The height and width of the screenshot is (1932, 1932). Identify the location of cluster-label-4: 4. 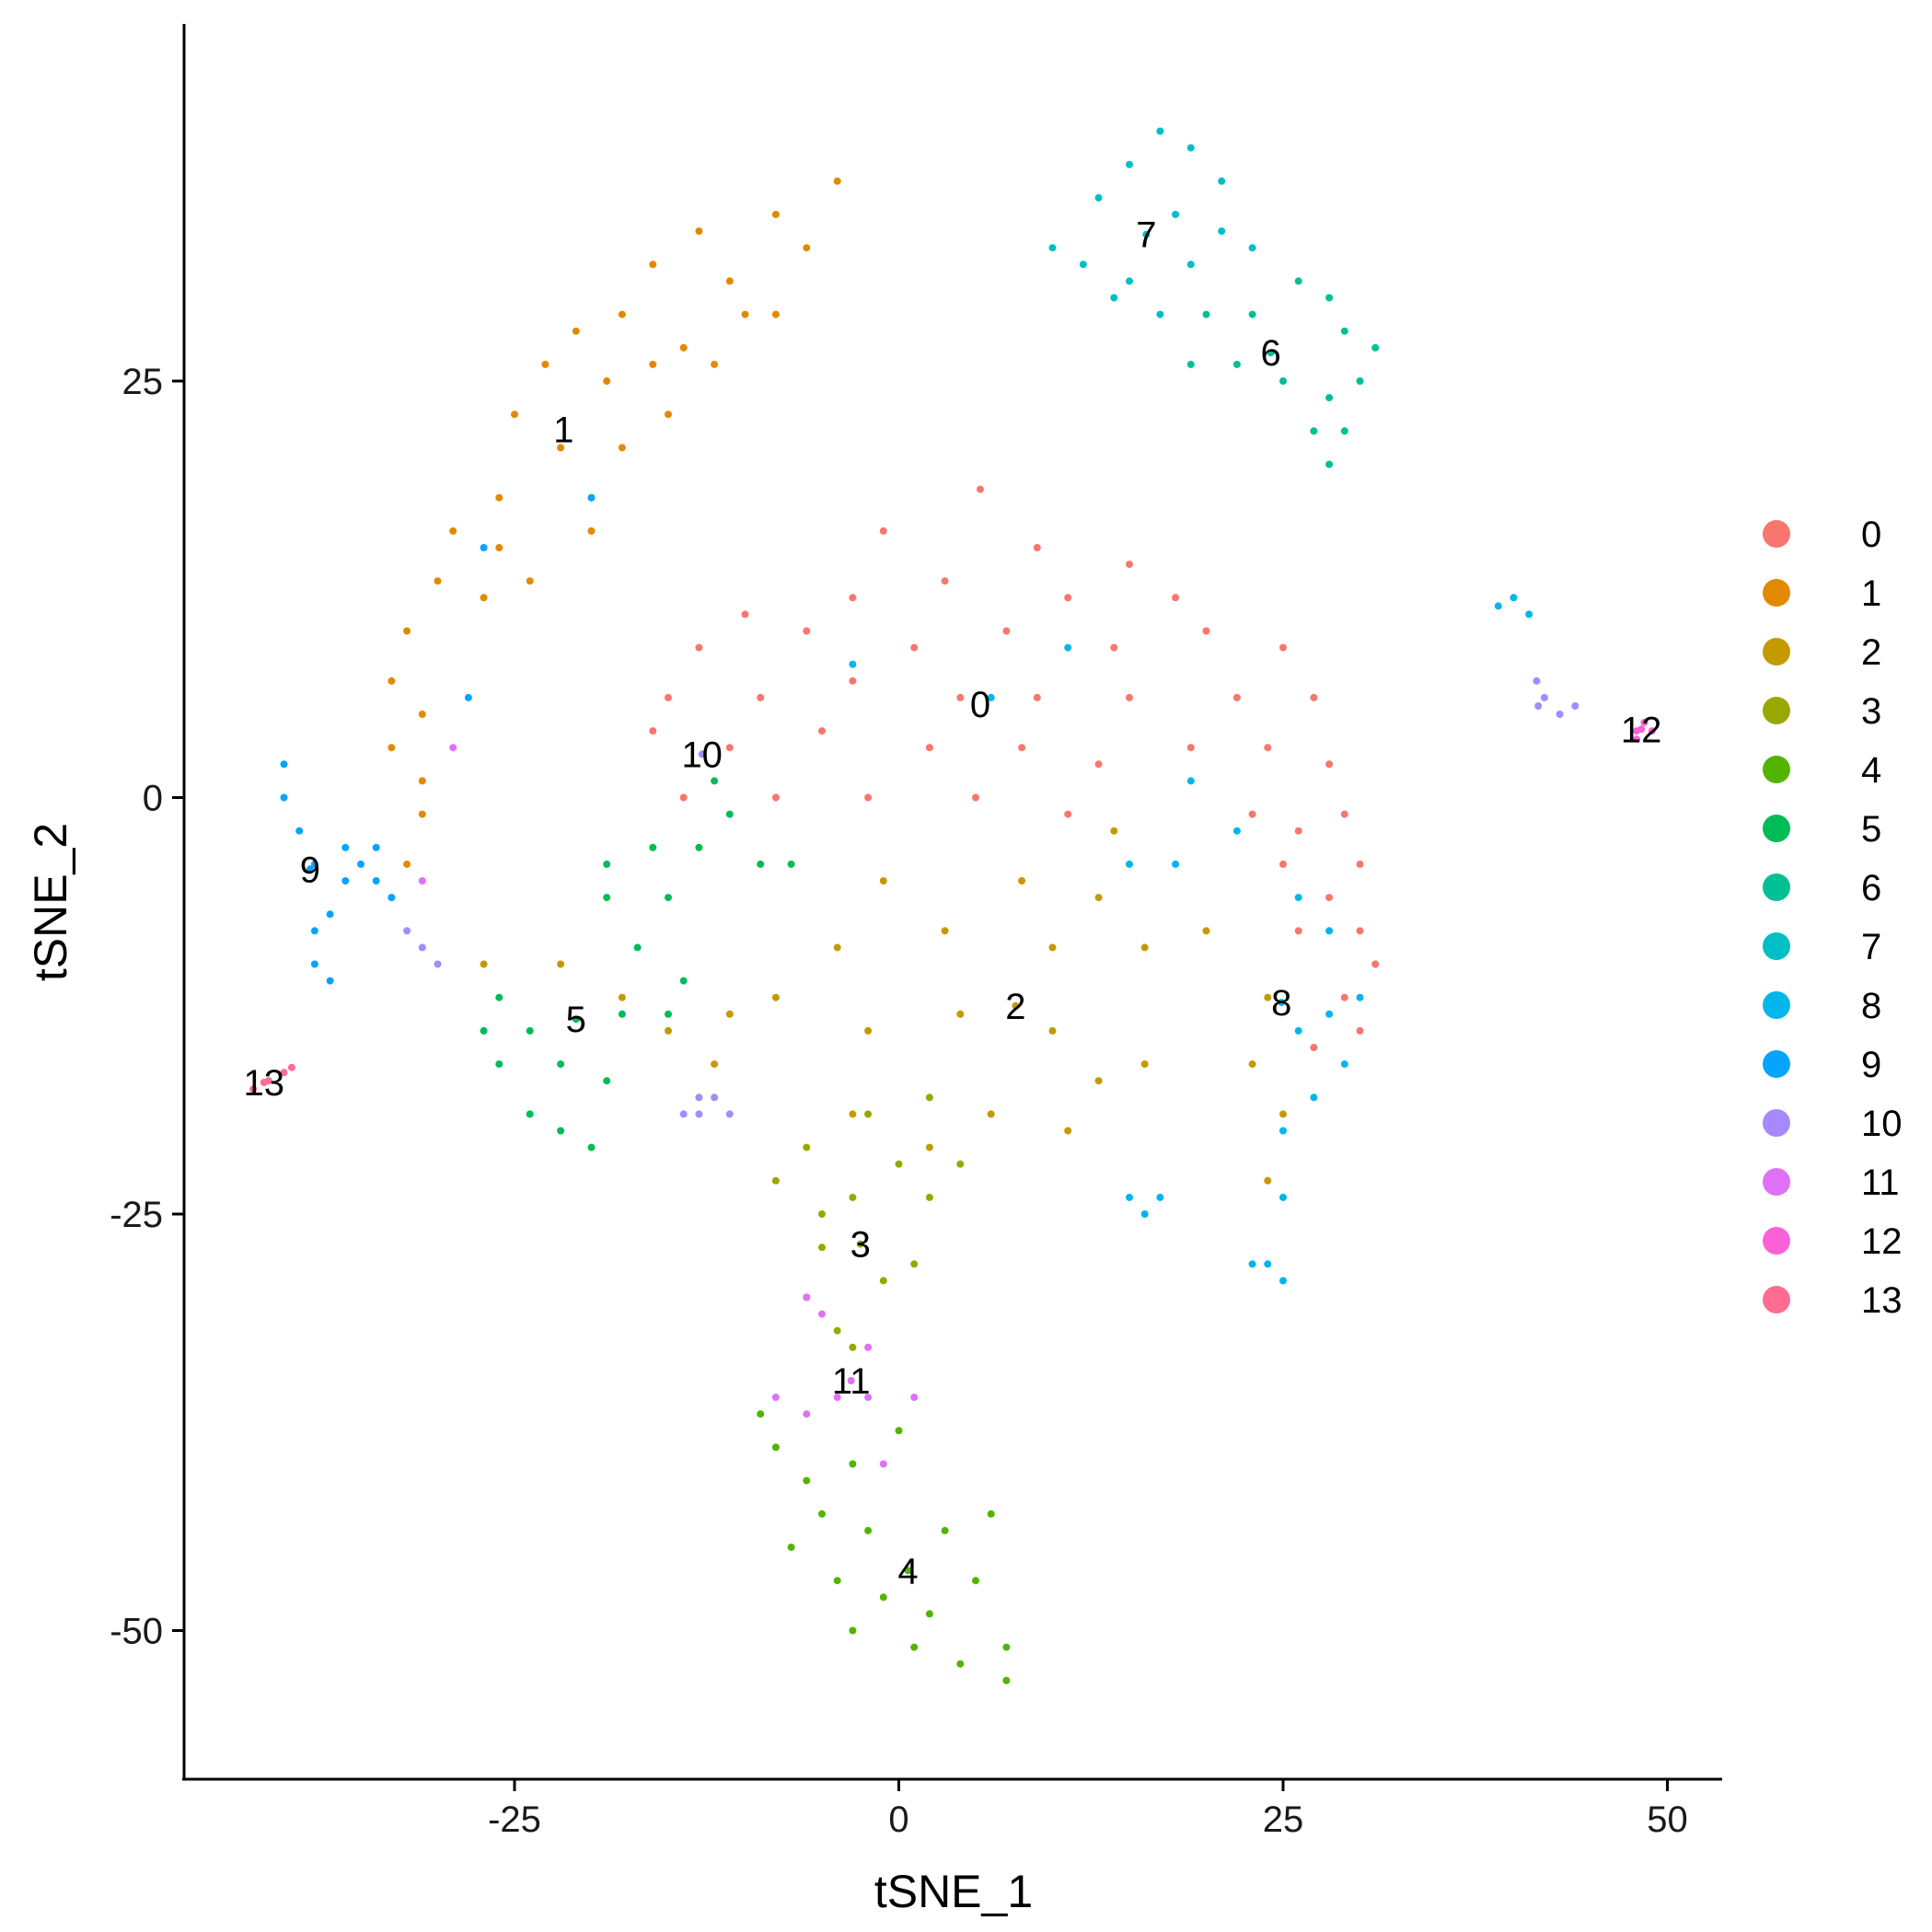
(908, 1571).